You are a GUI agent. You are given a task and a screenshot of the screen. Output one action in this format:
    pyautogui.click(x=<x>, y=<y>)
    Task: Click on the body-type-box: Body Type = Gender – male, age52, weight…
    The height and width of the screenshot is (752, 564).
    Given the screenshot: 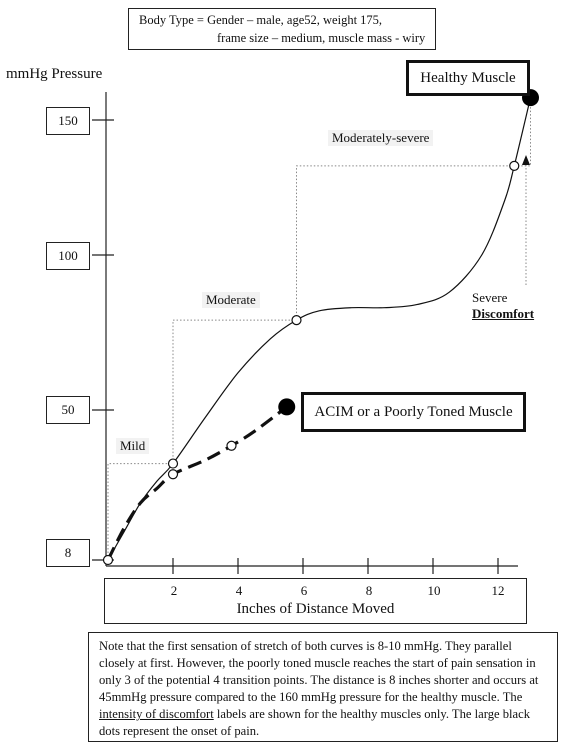 What is the action you would take?
    pyautogui.click(x=282, y=29)
    